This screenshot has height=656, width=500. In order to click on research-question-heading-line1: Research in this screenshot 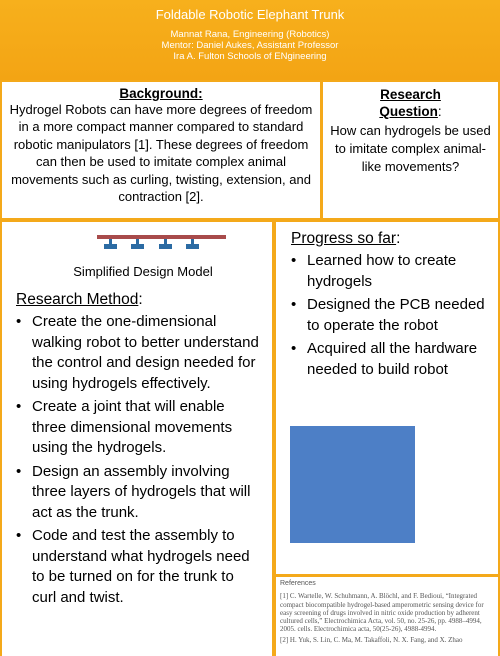, I will do `click(410, 94)`.